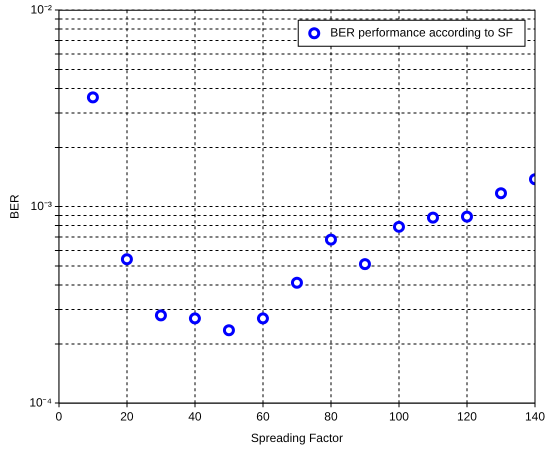  I want to click on x-tick-label: 20, so click(127, 417).